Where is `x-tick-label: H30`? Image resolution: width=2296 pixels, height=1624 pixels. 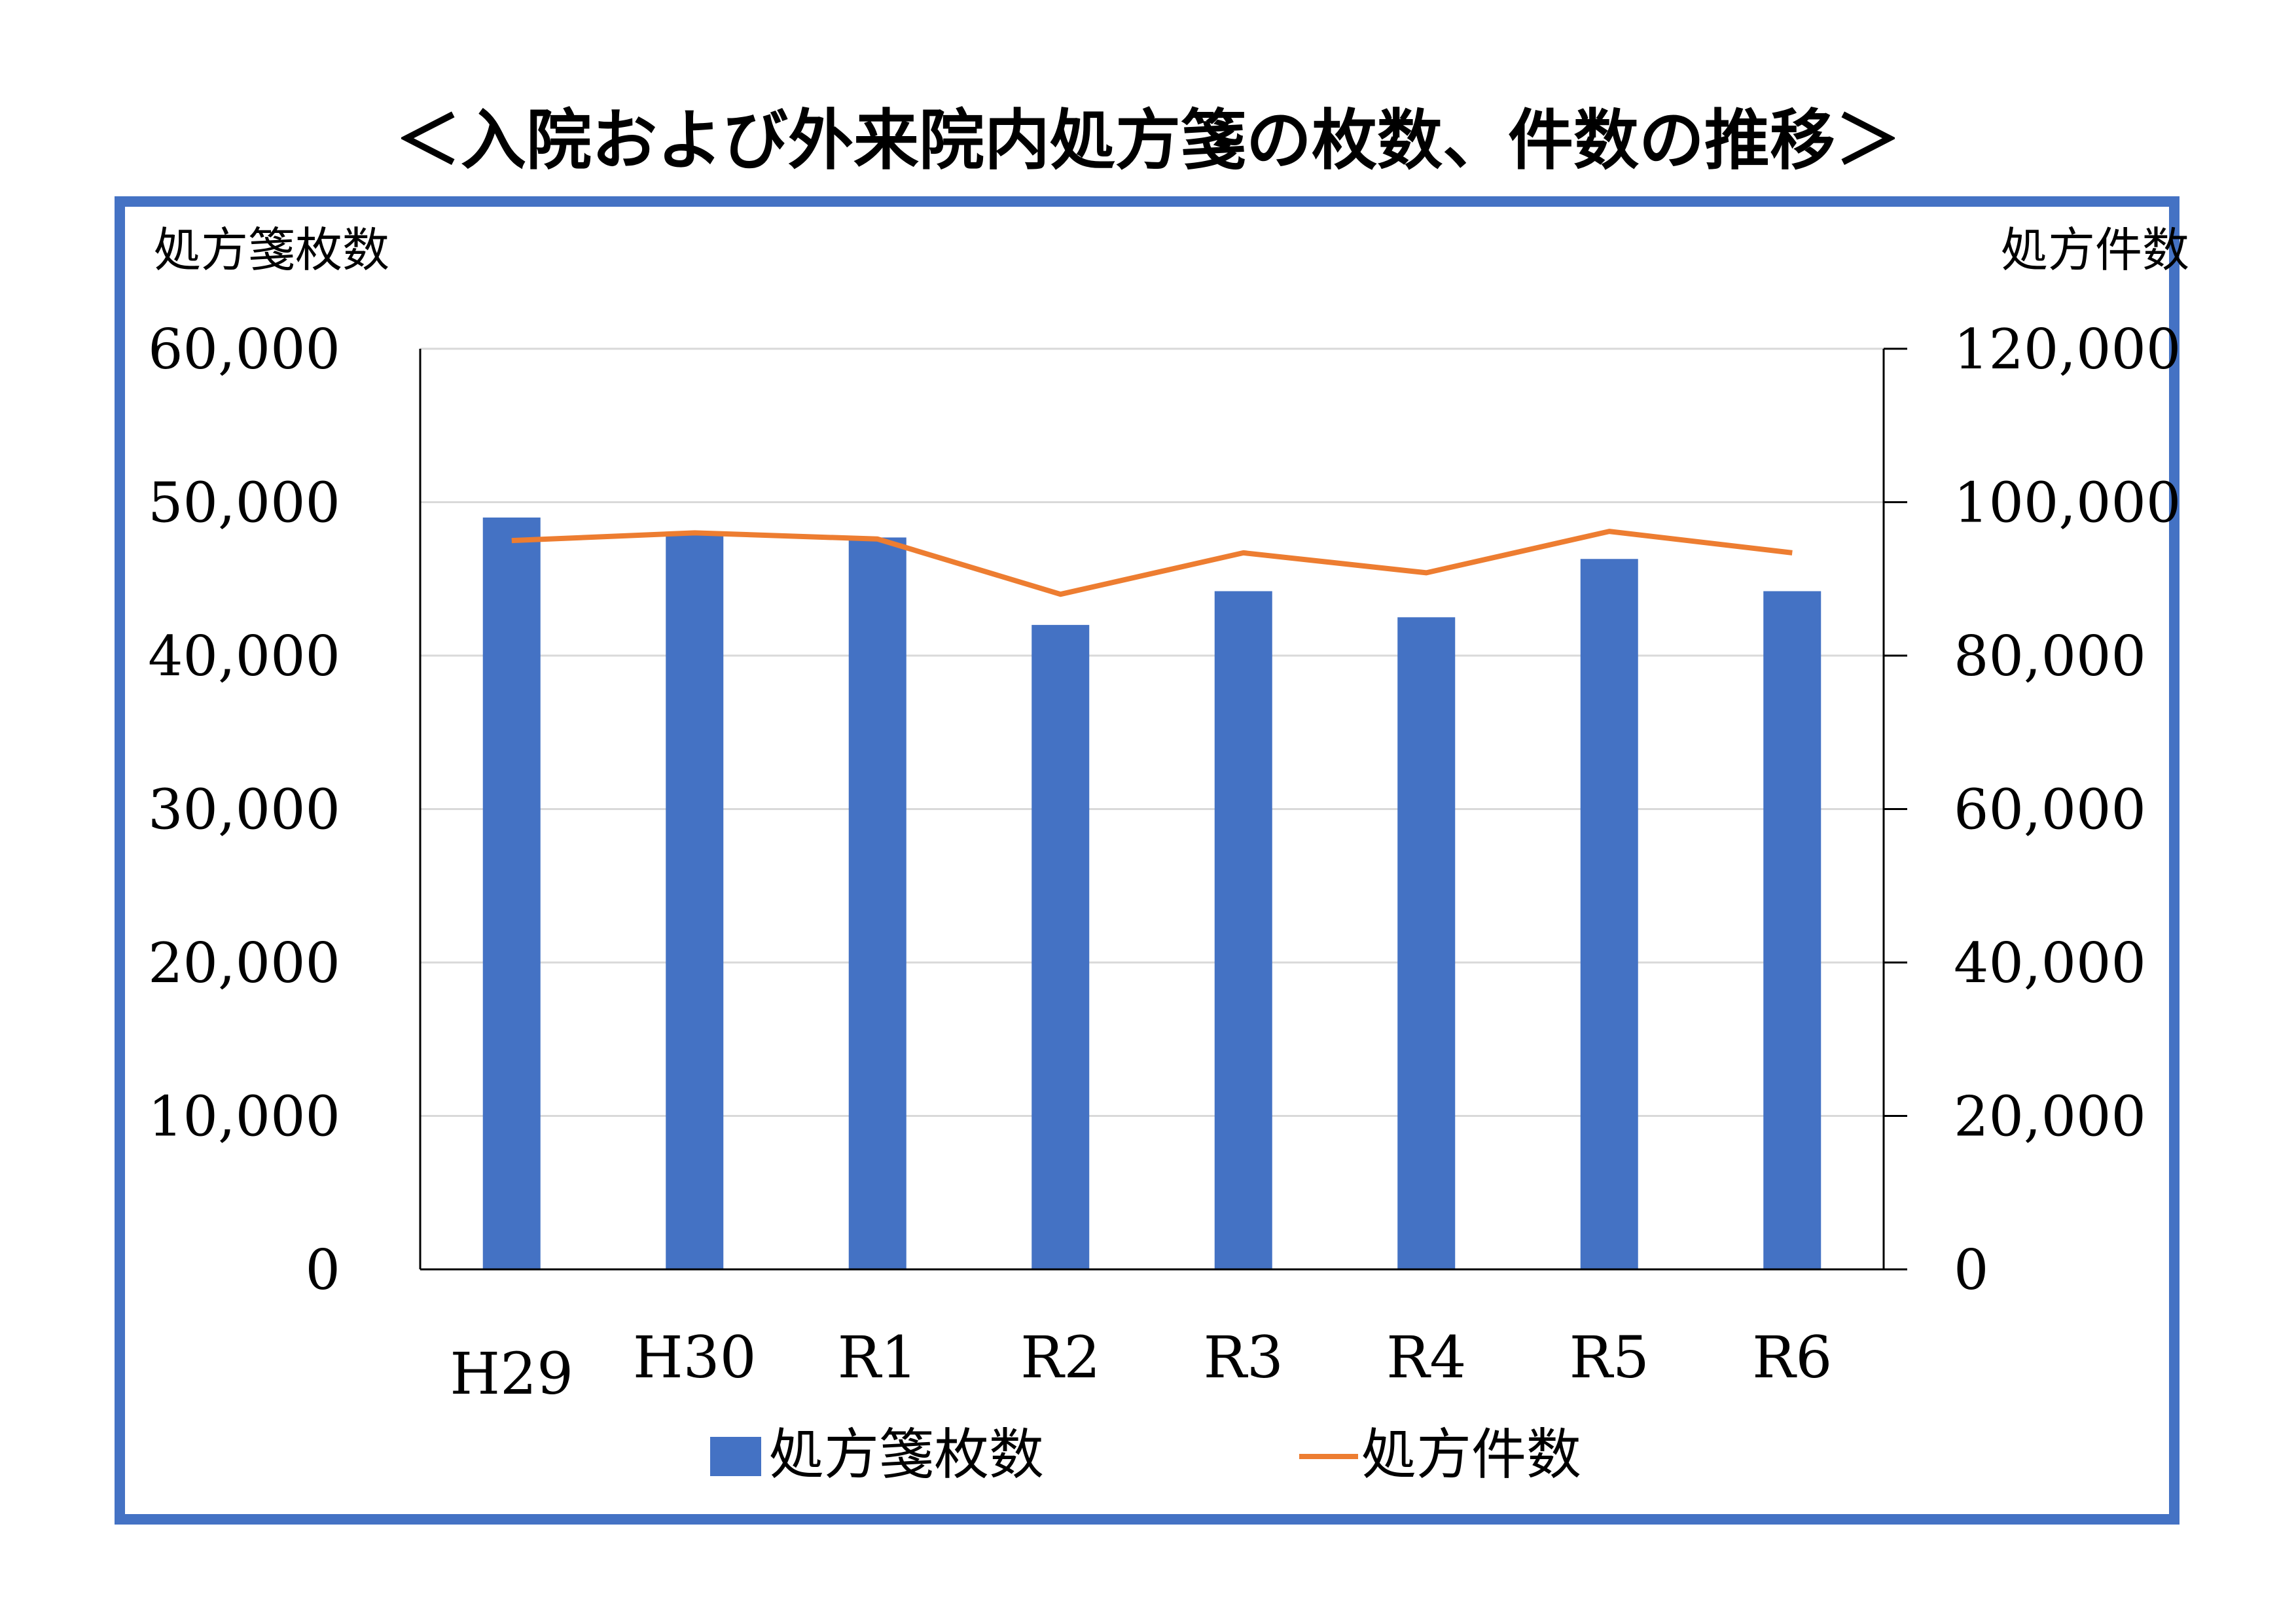
x-tick-label: H30 is located at coordinates (695, 1357).